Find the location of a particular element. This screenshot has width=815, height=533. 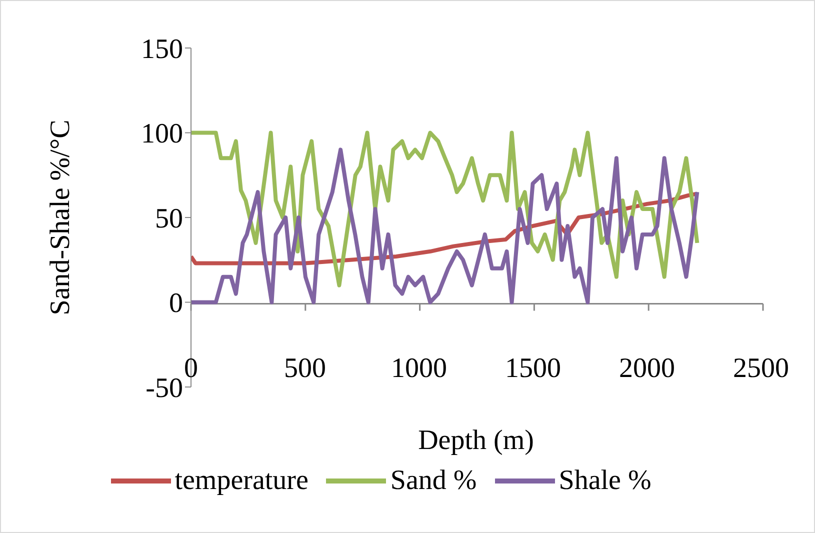

y-tick-label: 100 is located at coordinates (162, 134).